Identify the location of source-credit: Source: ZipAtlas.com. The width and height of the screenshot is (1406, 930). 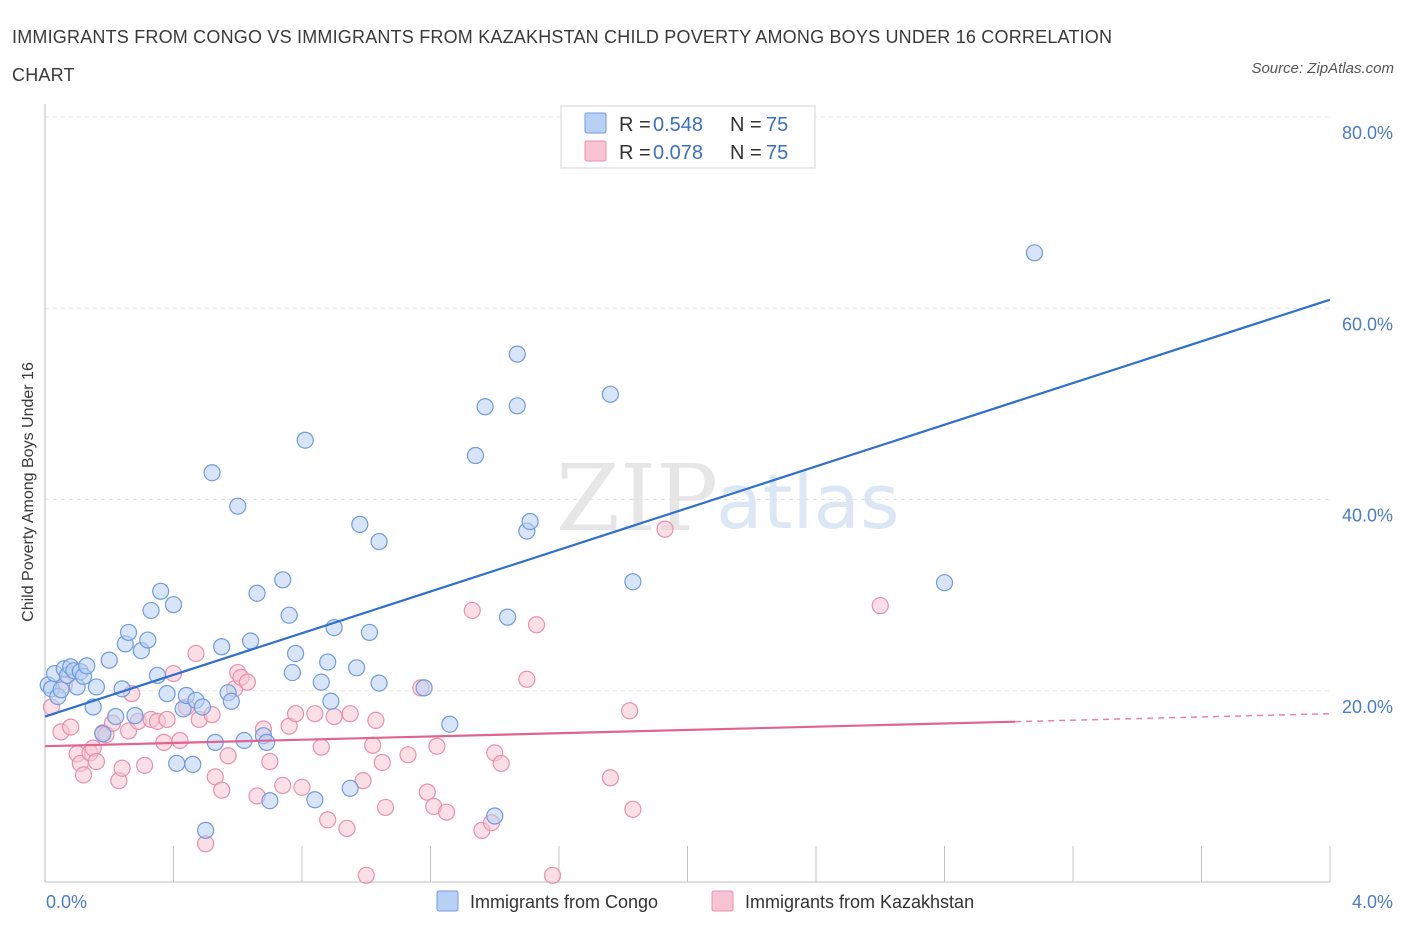
(1322, 68).